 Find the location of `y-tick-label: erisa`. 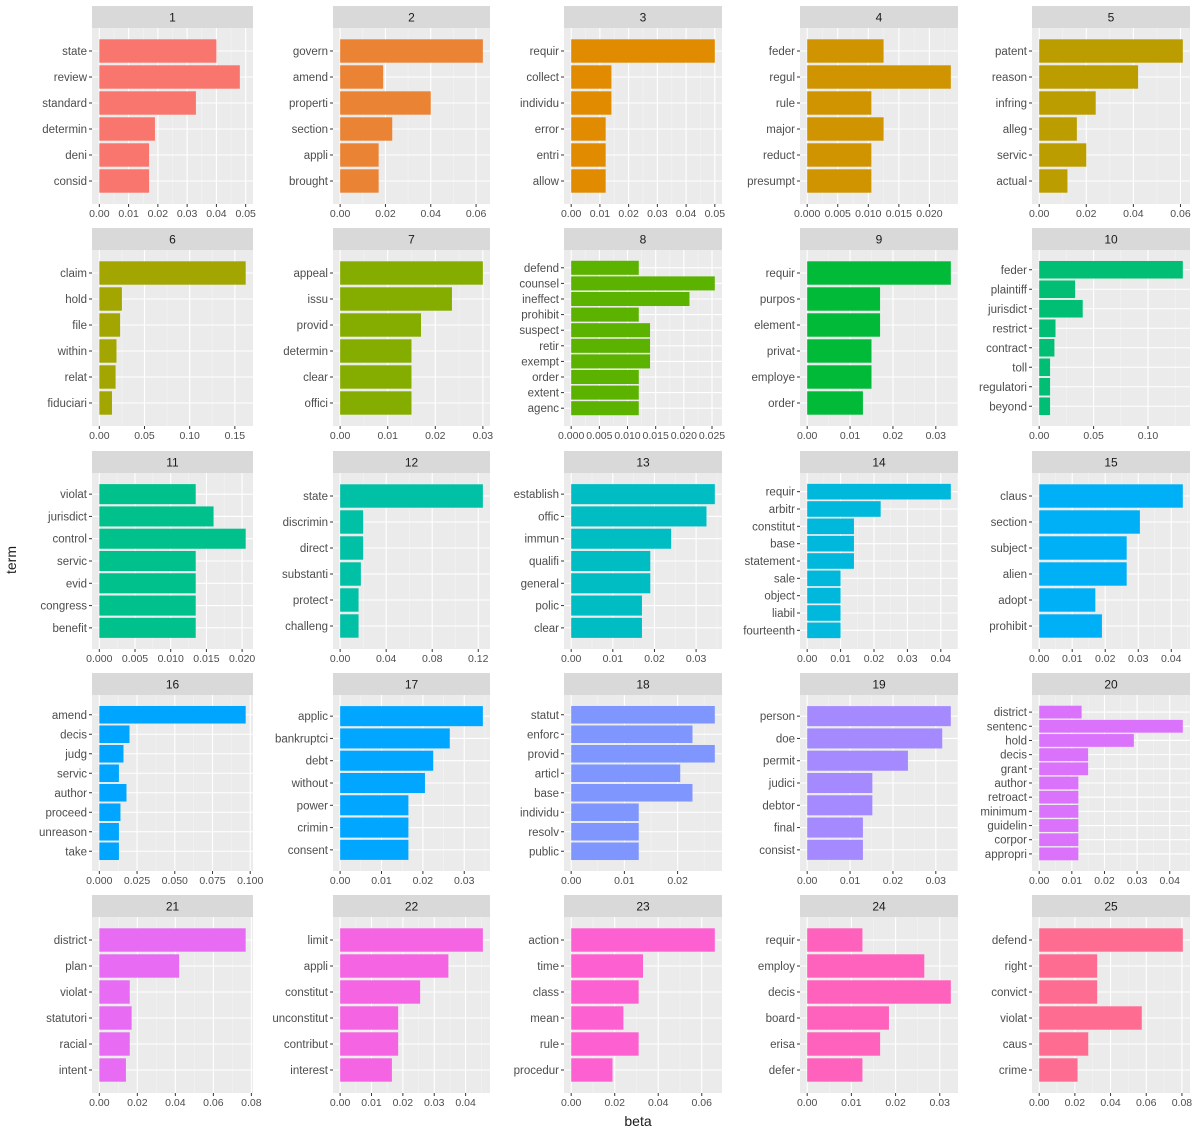

y-tick-label: erisa is located at coordinates (783, 1045).